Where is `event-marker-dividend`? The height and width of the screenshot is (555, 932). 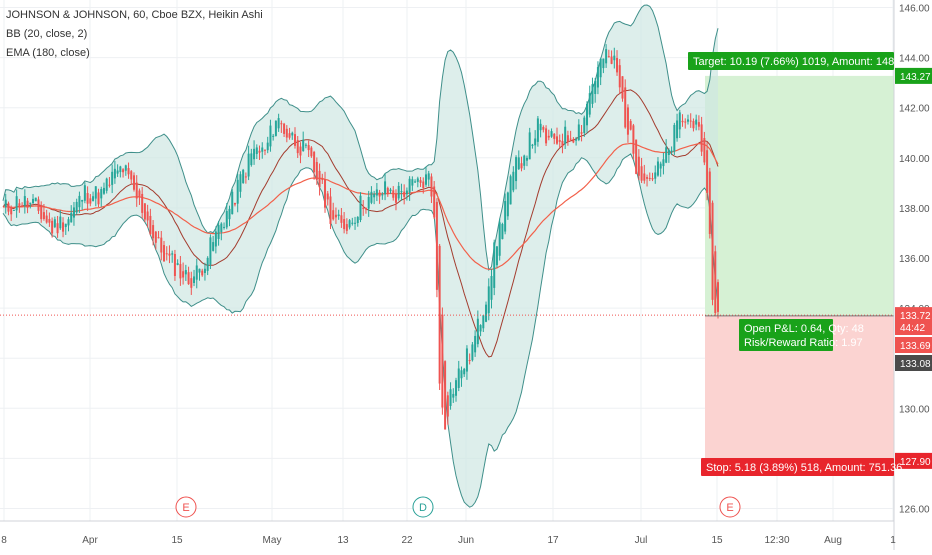
event-marker-dividend is located at coordinates (423, 507).